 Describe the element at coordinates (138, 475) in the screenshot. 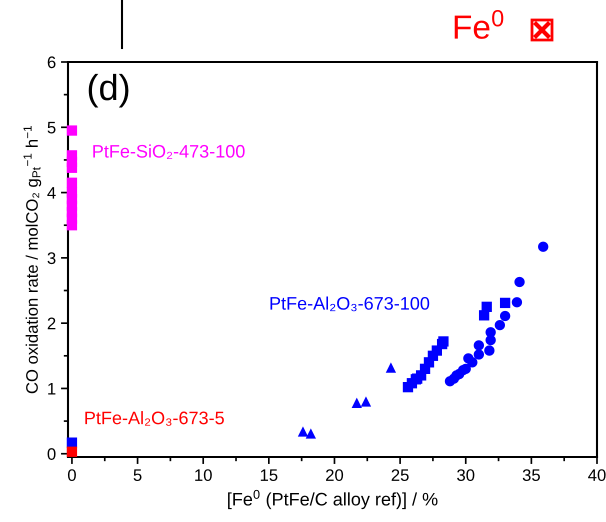

I see `x-tick-label: 5` at that location.